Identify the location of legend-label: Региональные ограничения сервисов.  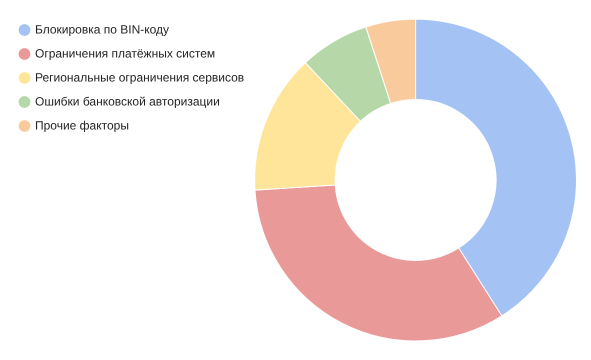
(139, 77).